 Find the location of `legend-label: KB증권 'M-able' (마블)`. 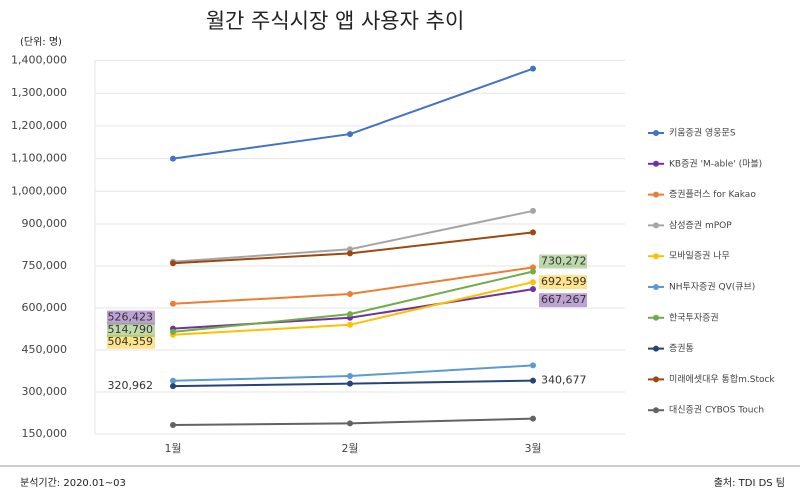

legend-label: KB증권 'M-able' (마블) is located at coordinates (715, 163).